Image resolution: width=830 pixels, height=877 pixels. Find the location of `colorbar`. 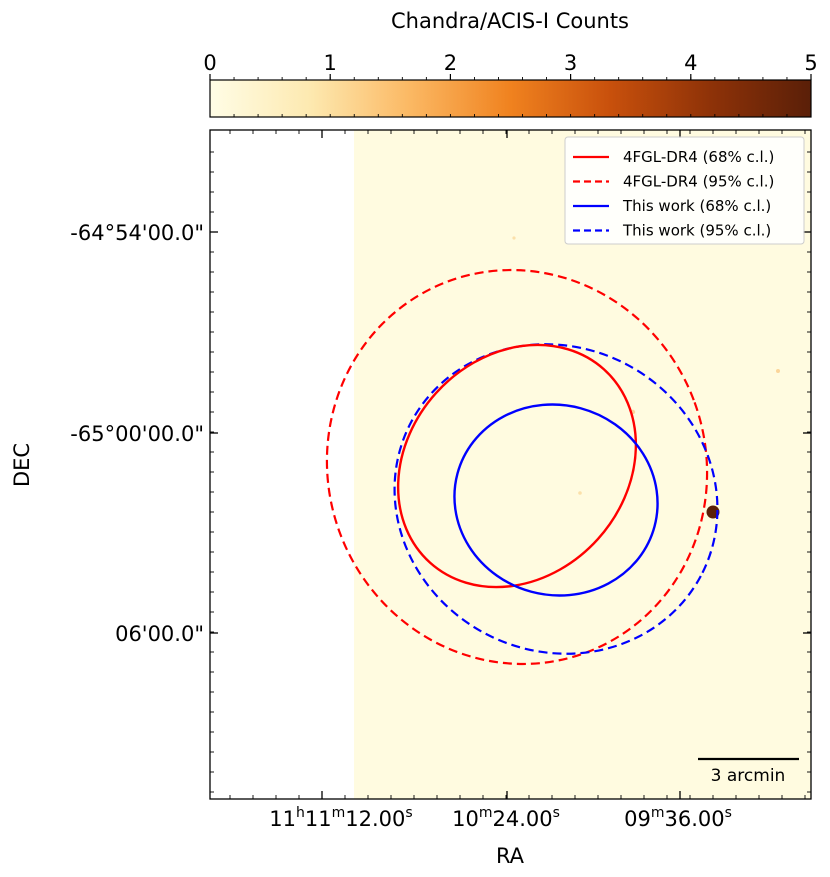

colorbar is located at coordinates (510, 98).